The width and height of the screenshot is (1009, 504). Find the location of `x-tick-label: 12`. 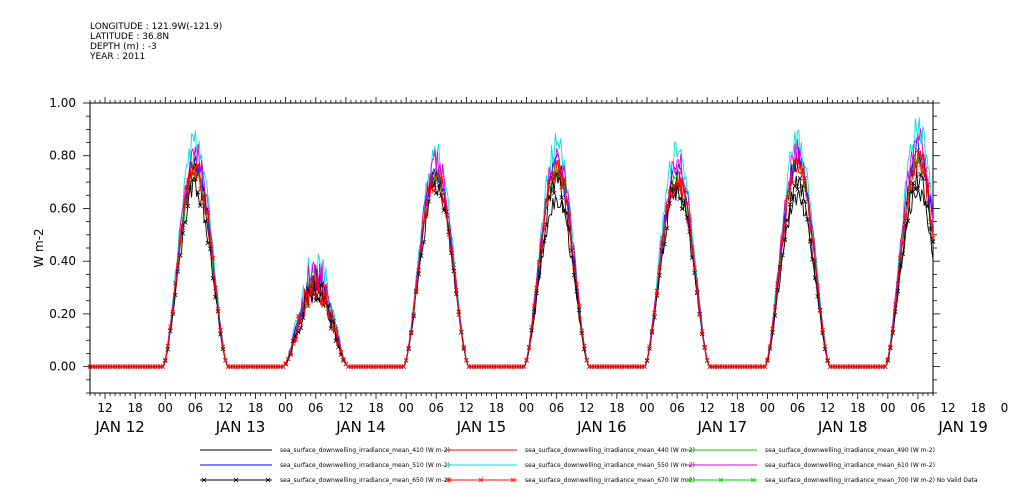

x-tick-label: 12 is located at coordinates (947, 408).